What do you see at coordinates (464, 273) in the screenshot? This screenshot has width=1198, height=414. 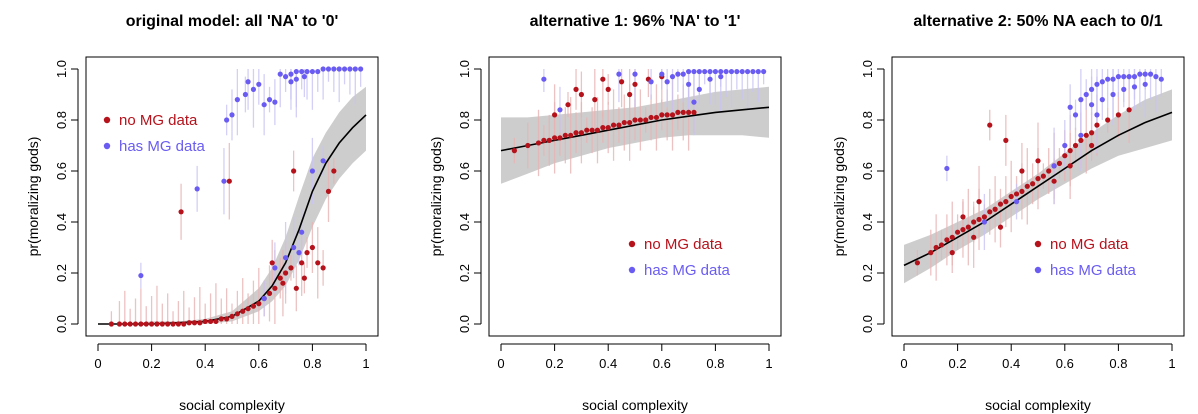 I see `y-tick-label: 0.2` at bounding box center [464, 273].